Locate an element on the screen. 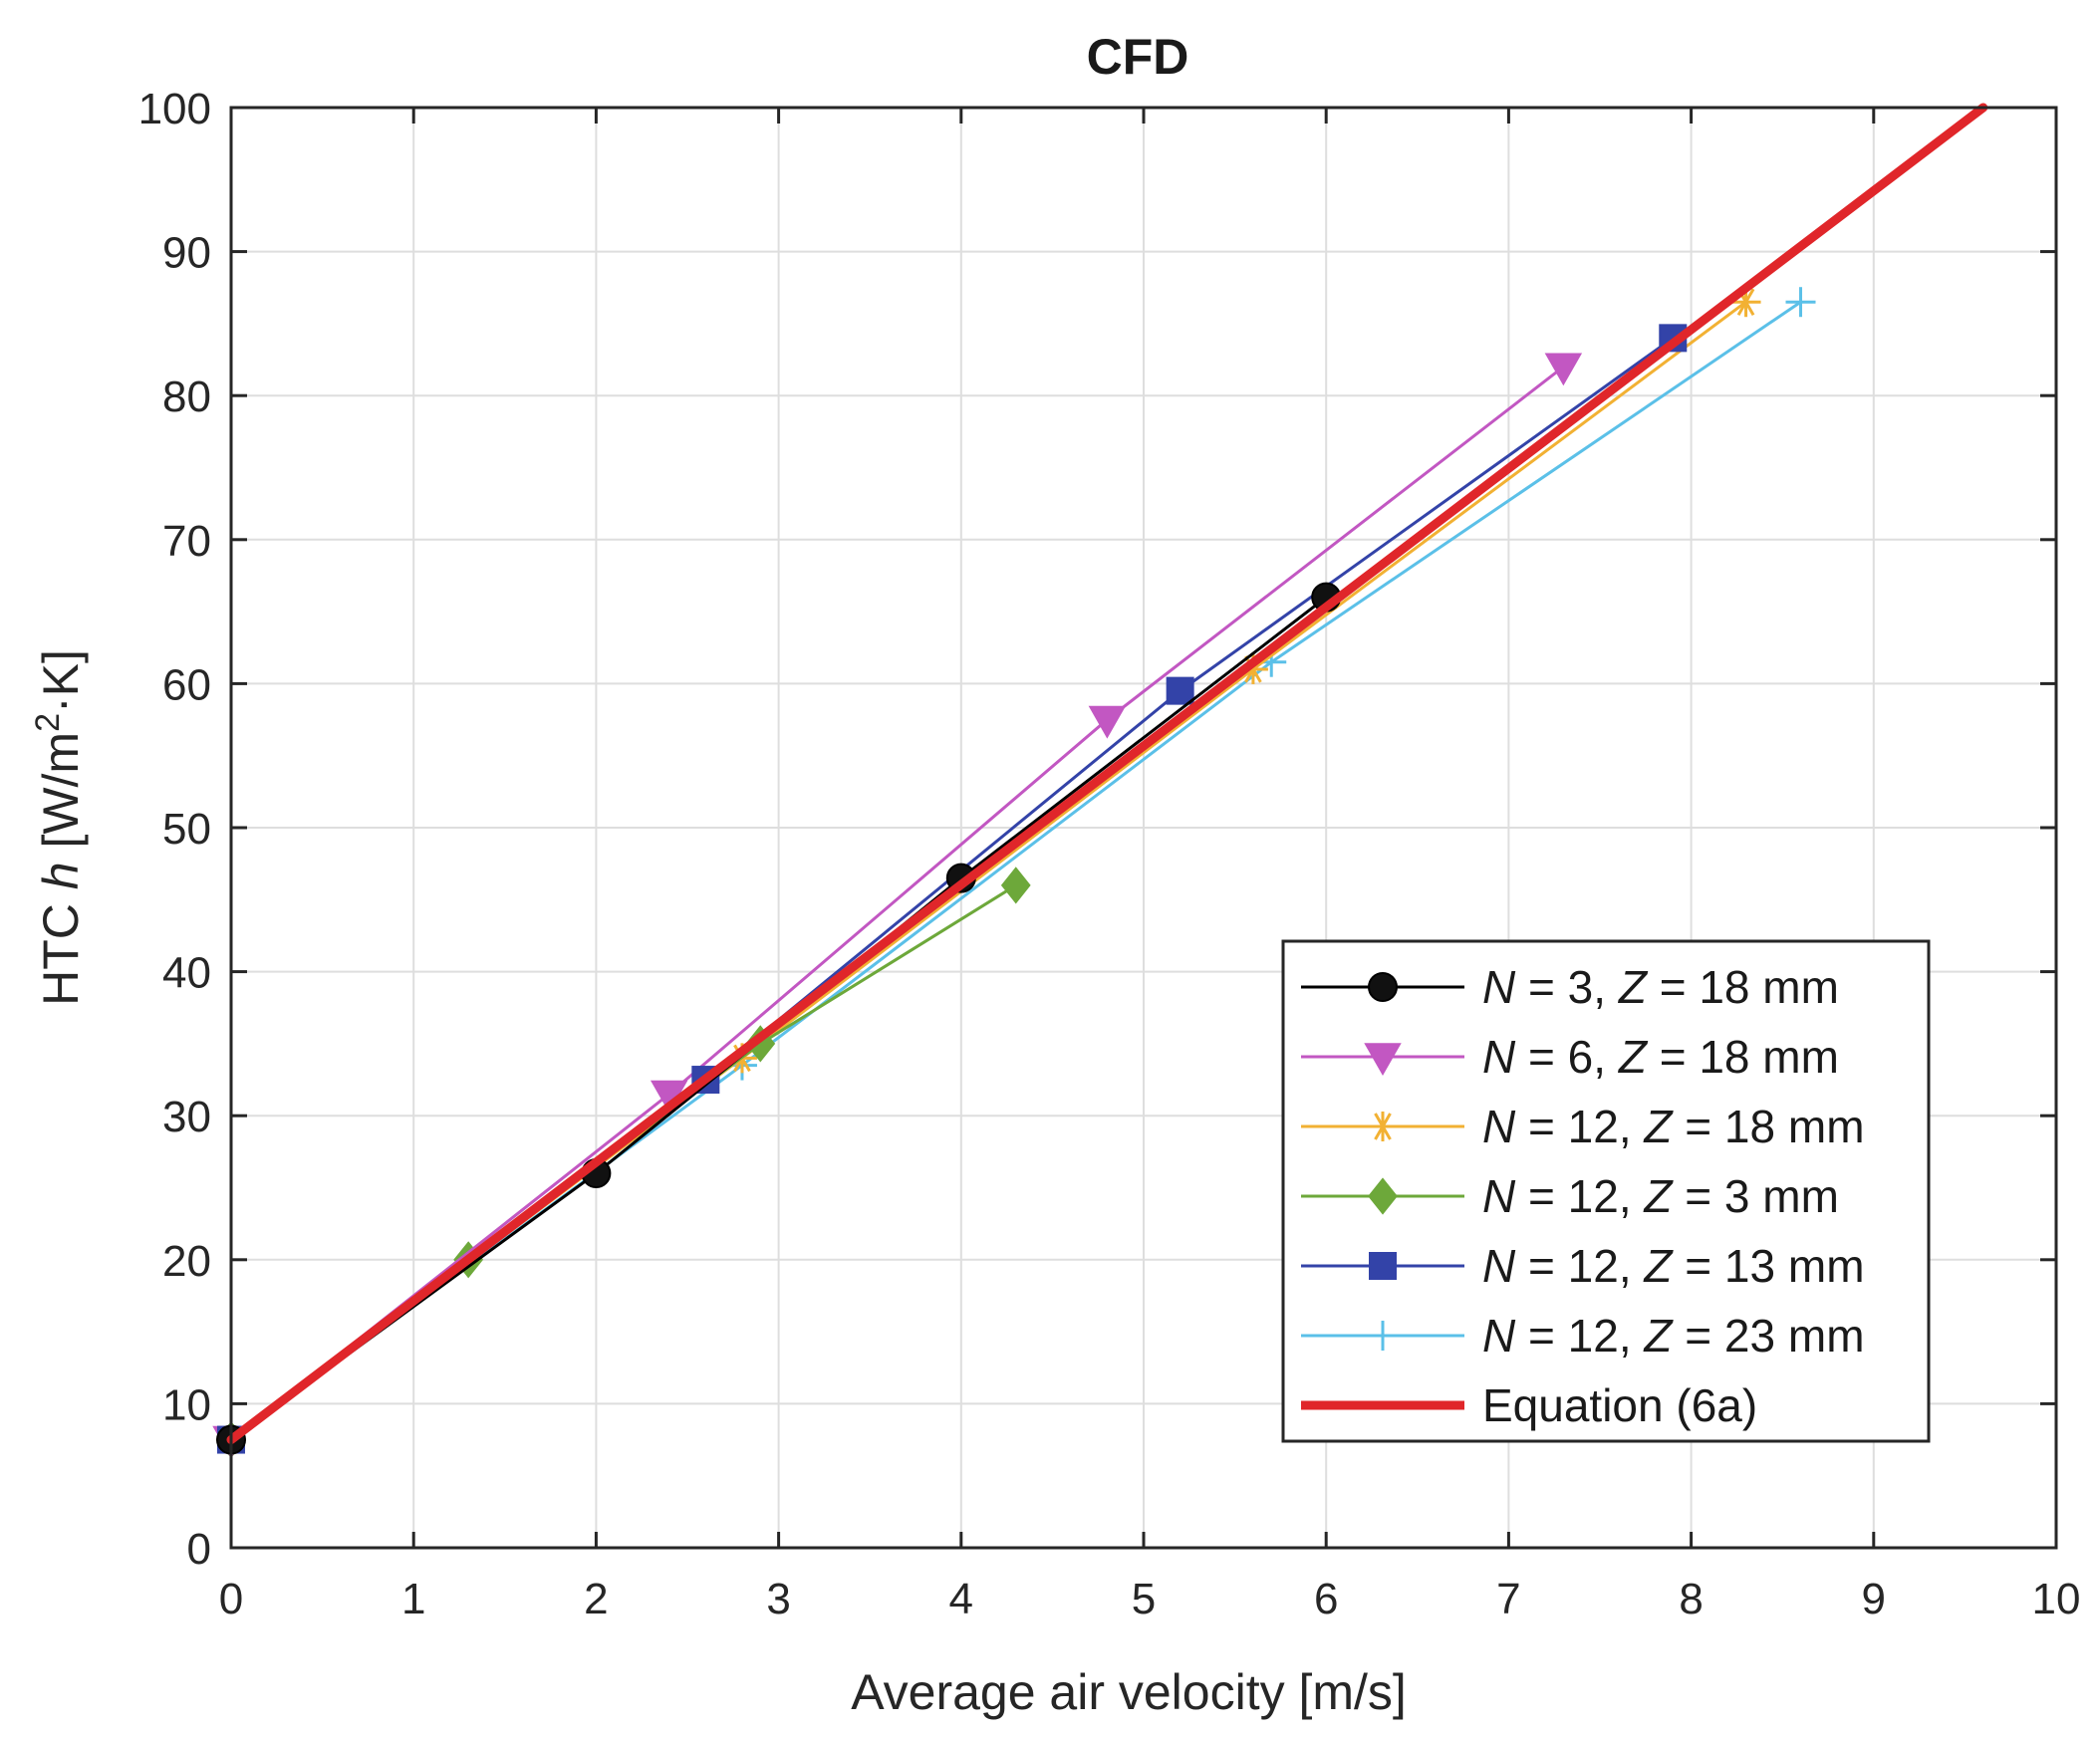 Image resolution: width=2100 pixels, height=1737 pixels. y-tick-label: 40 is located at coordinates (186, 973).